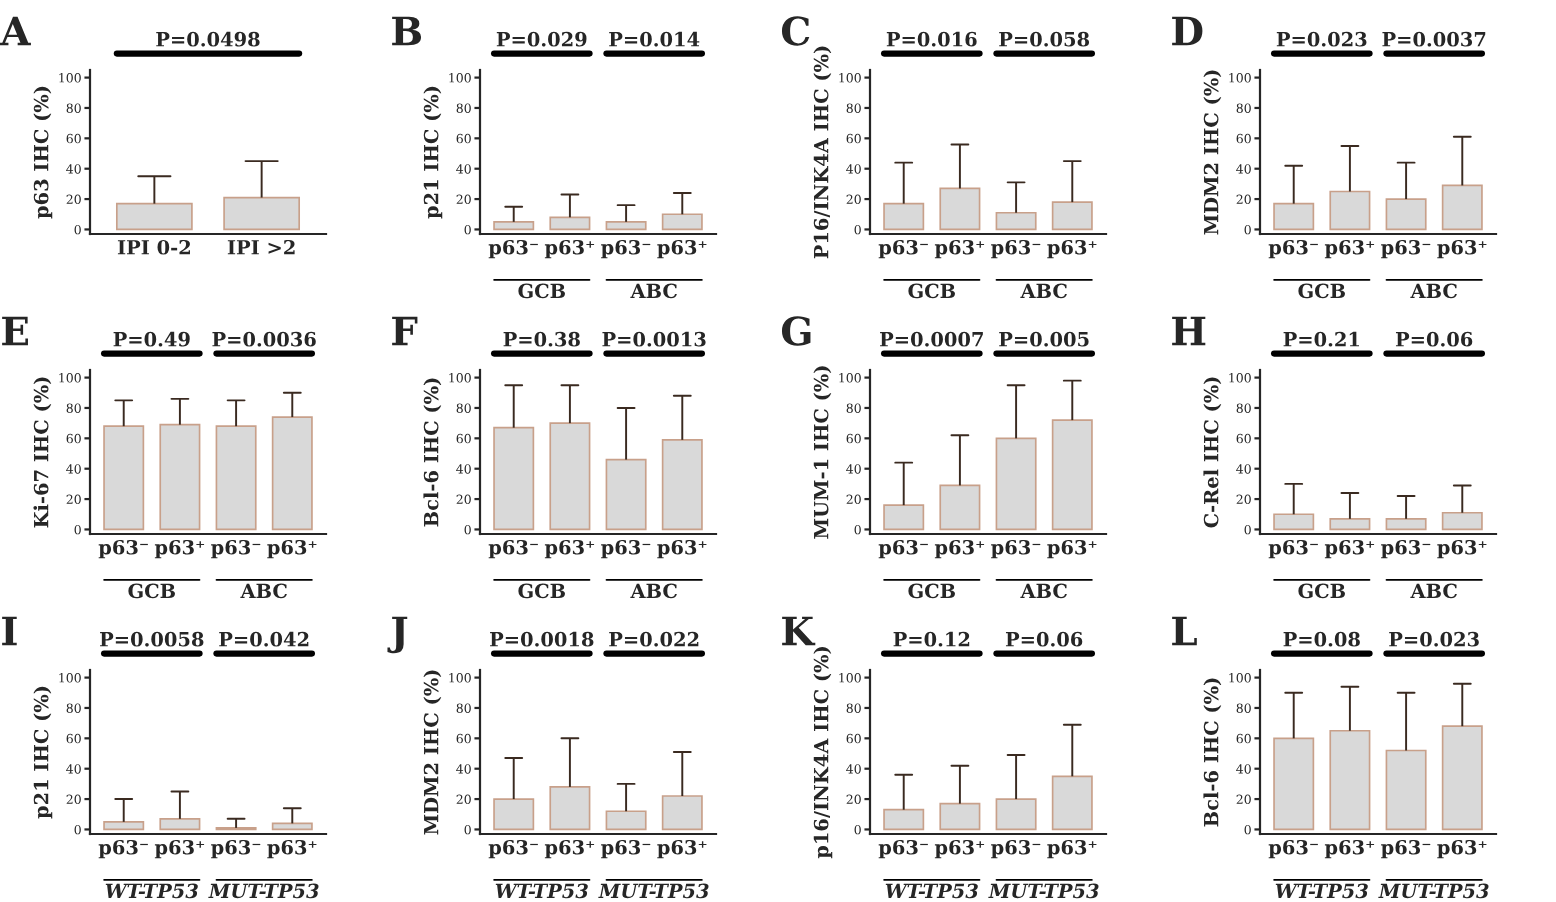 This screenshot has width=1556, height=902. What do you see at coordinates (1321, 639) in the screenshot?
I see `text: P=0.08` at bounding box center [1321, 639].